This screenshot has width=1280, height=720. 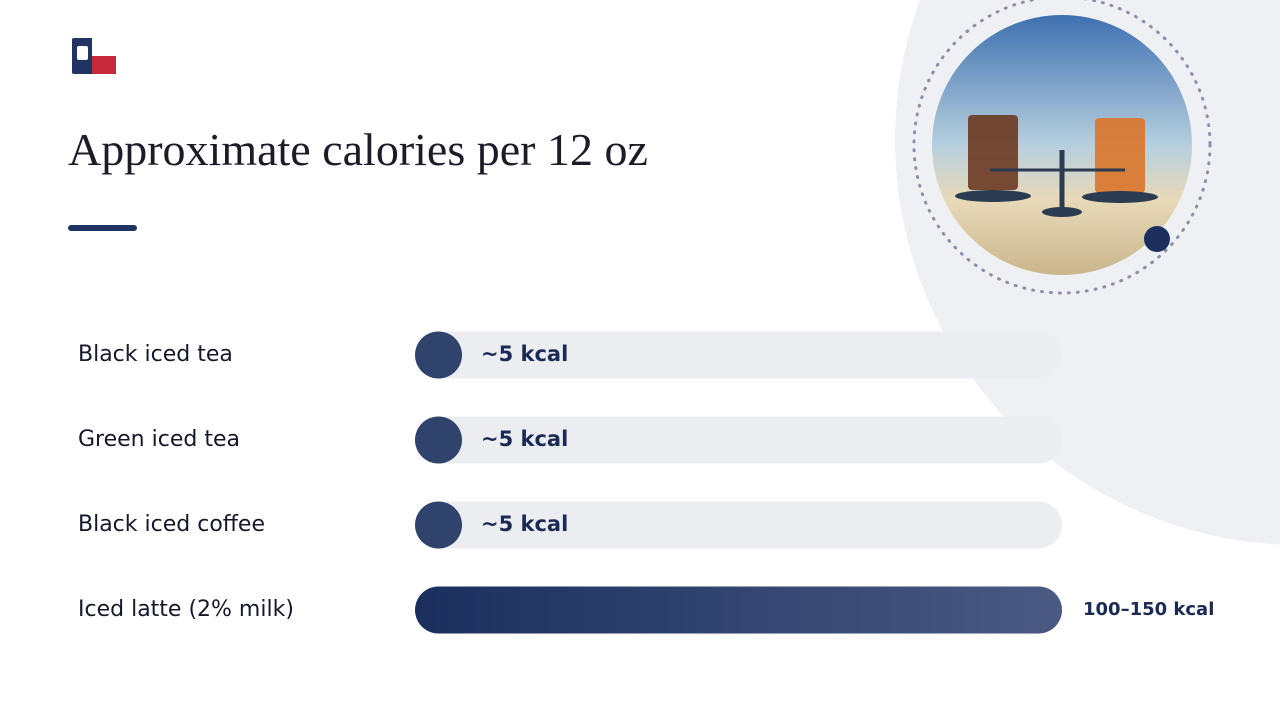 I want to click on category-label: Green iced tea, so click(x=159, y=439).